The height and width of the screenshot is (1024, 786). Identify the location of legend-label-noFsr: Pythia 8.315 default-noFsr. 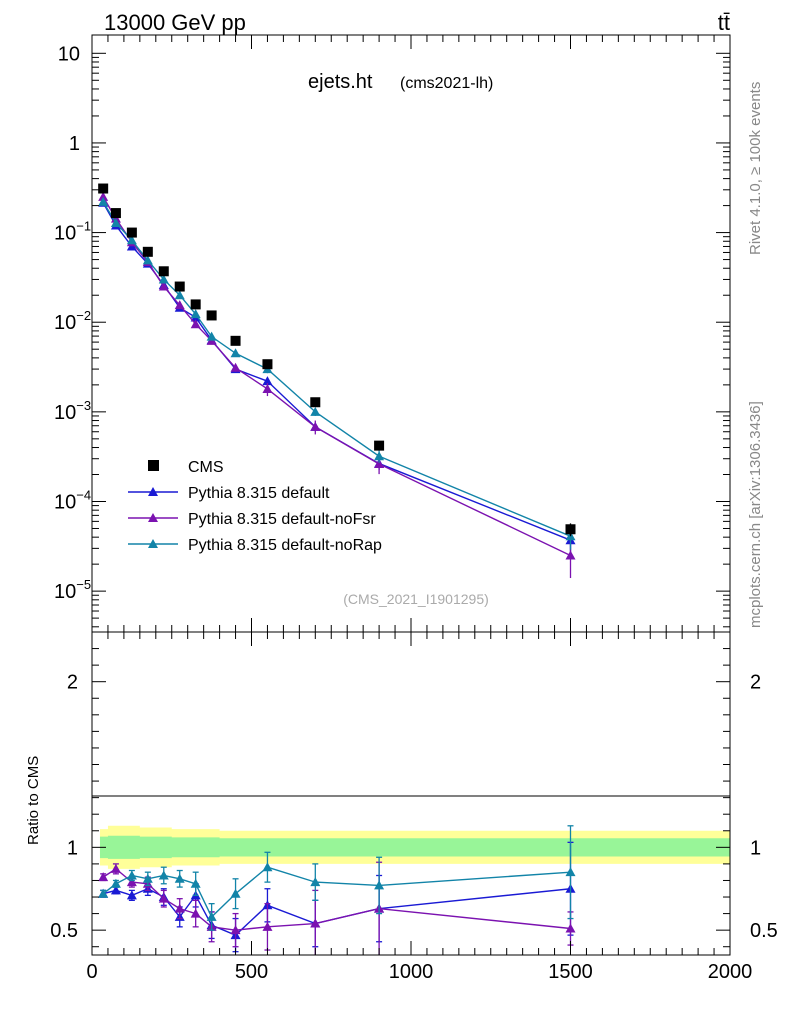
(282, 519).